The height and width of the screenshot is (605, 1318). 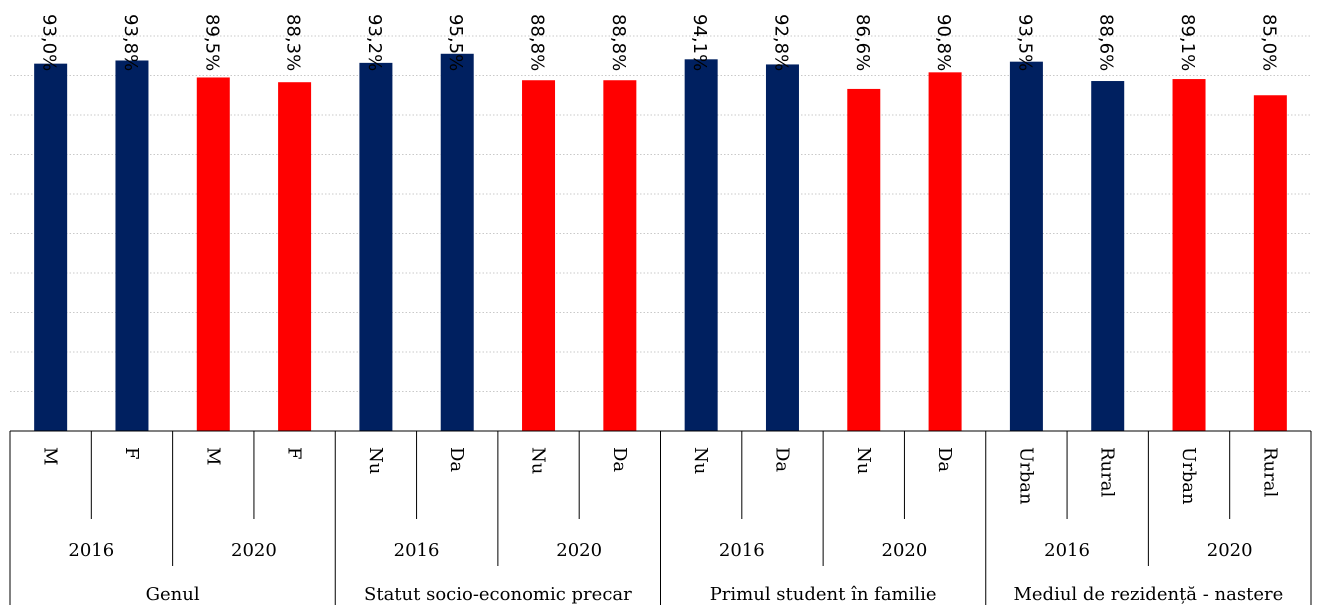 What do you see at coordinates (943, 42) in the screenshot?
I see `data-label: 90,8%` at bounding box center [943, 42].